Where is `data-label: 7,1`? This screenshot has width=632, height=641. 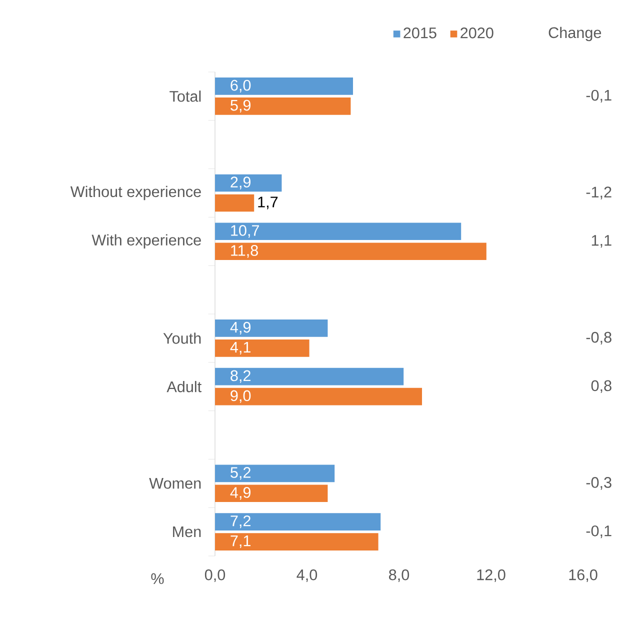 data-label: 7,1 is located at coordinates (240, 542).